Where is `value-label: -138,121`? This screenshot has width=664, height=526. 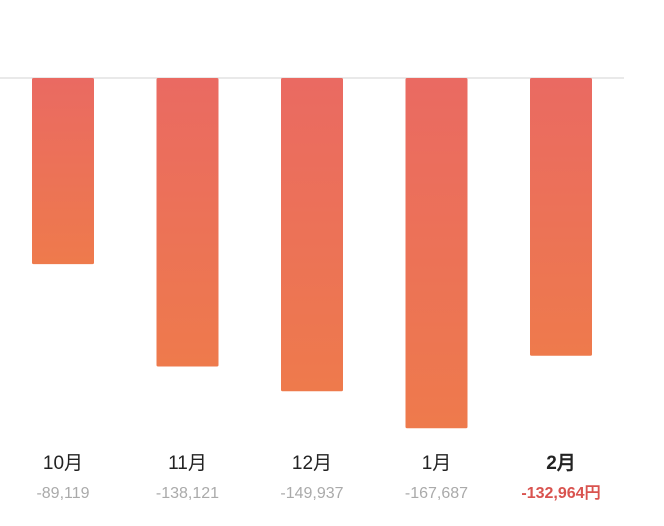
value-label: -138,121 is located at coordinates (187, 493).